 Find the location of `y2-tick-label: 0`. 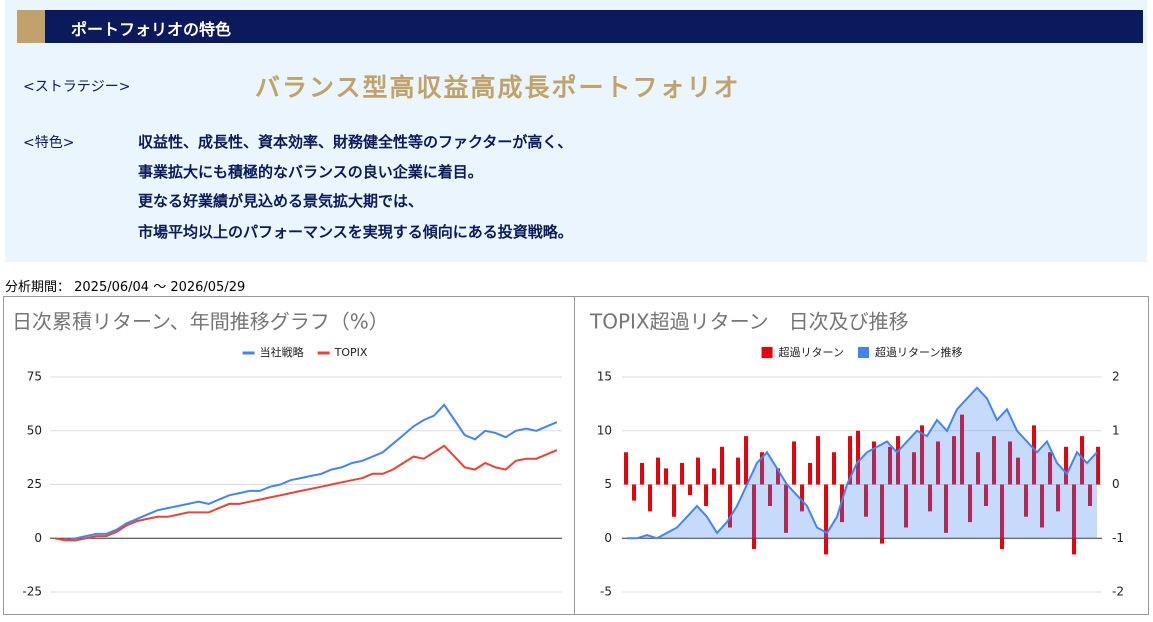

y2-tick-label: 0 is located at coordinates (1116, 484).